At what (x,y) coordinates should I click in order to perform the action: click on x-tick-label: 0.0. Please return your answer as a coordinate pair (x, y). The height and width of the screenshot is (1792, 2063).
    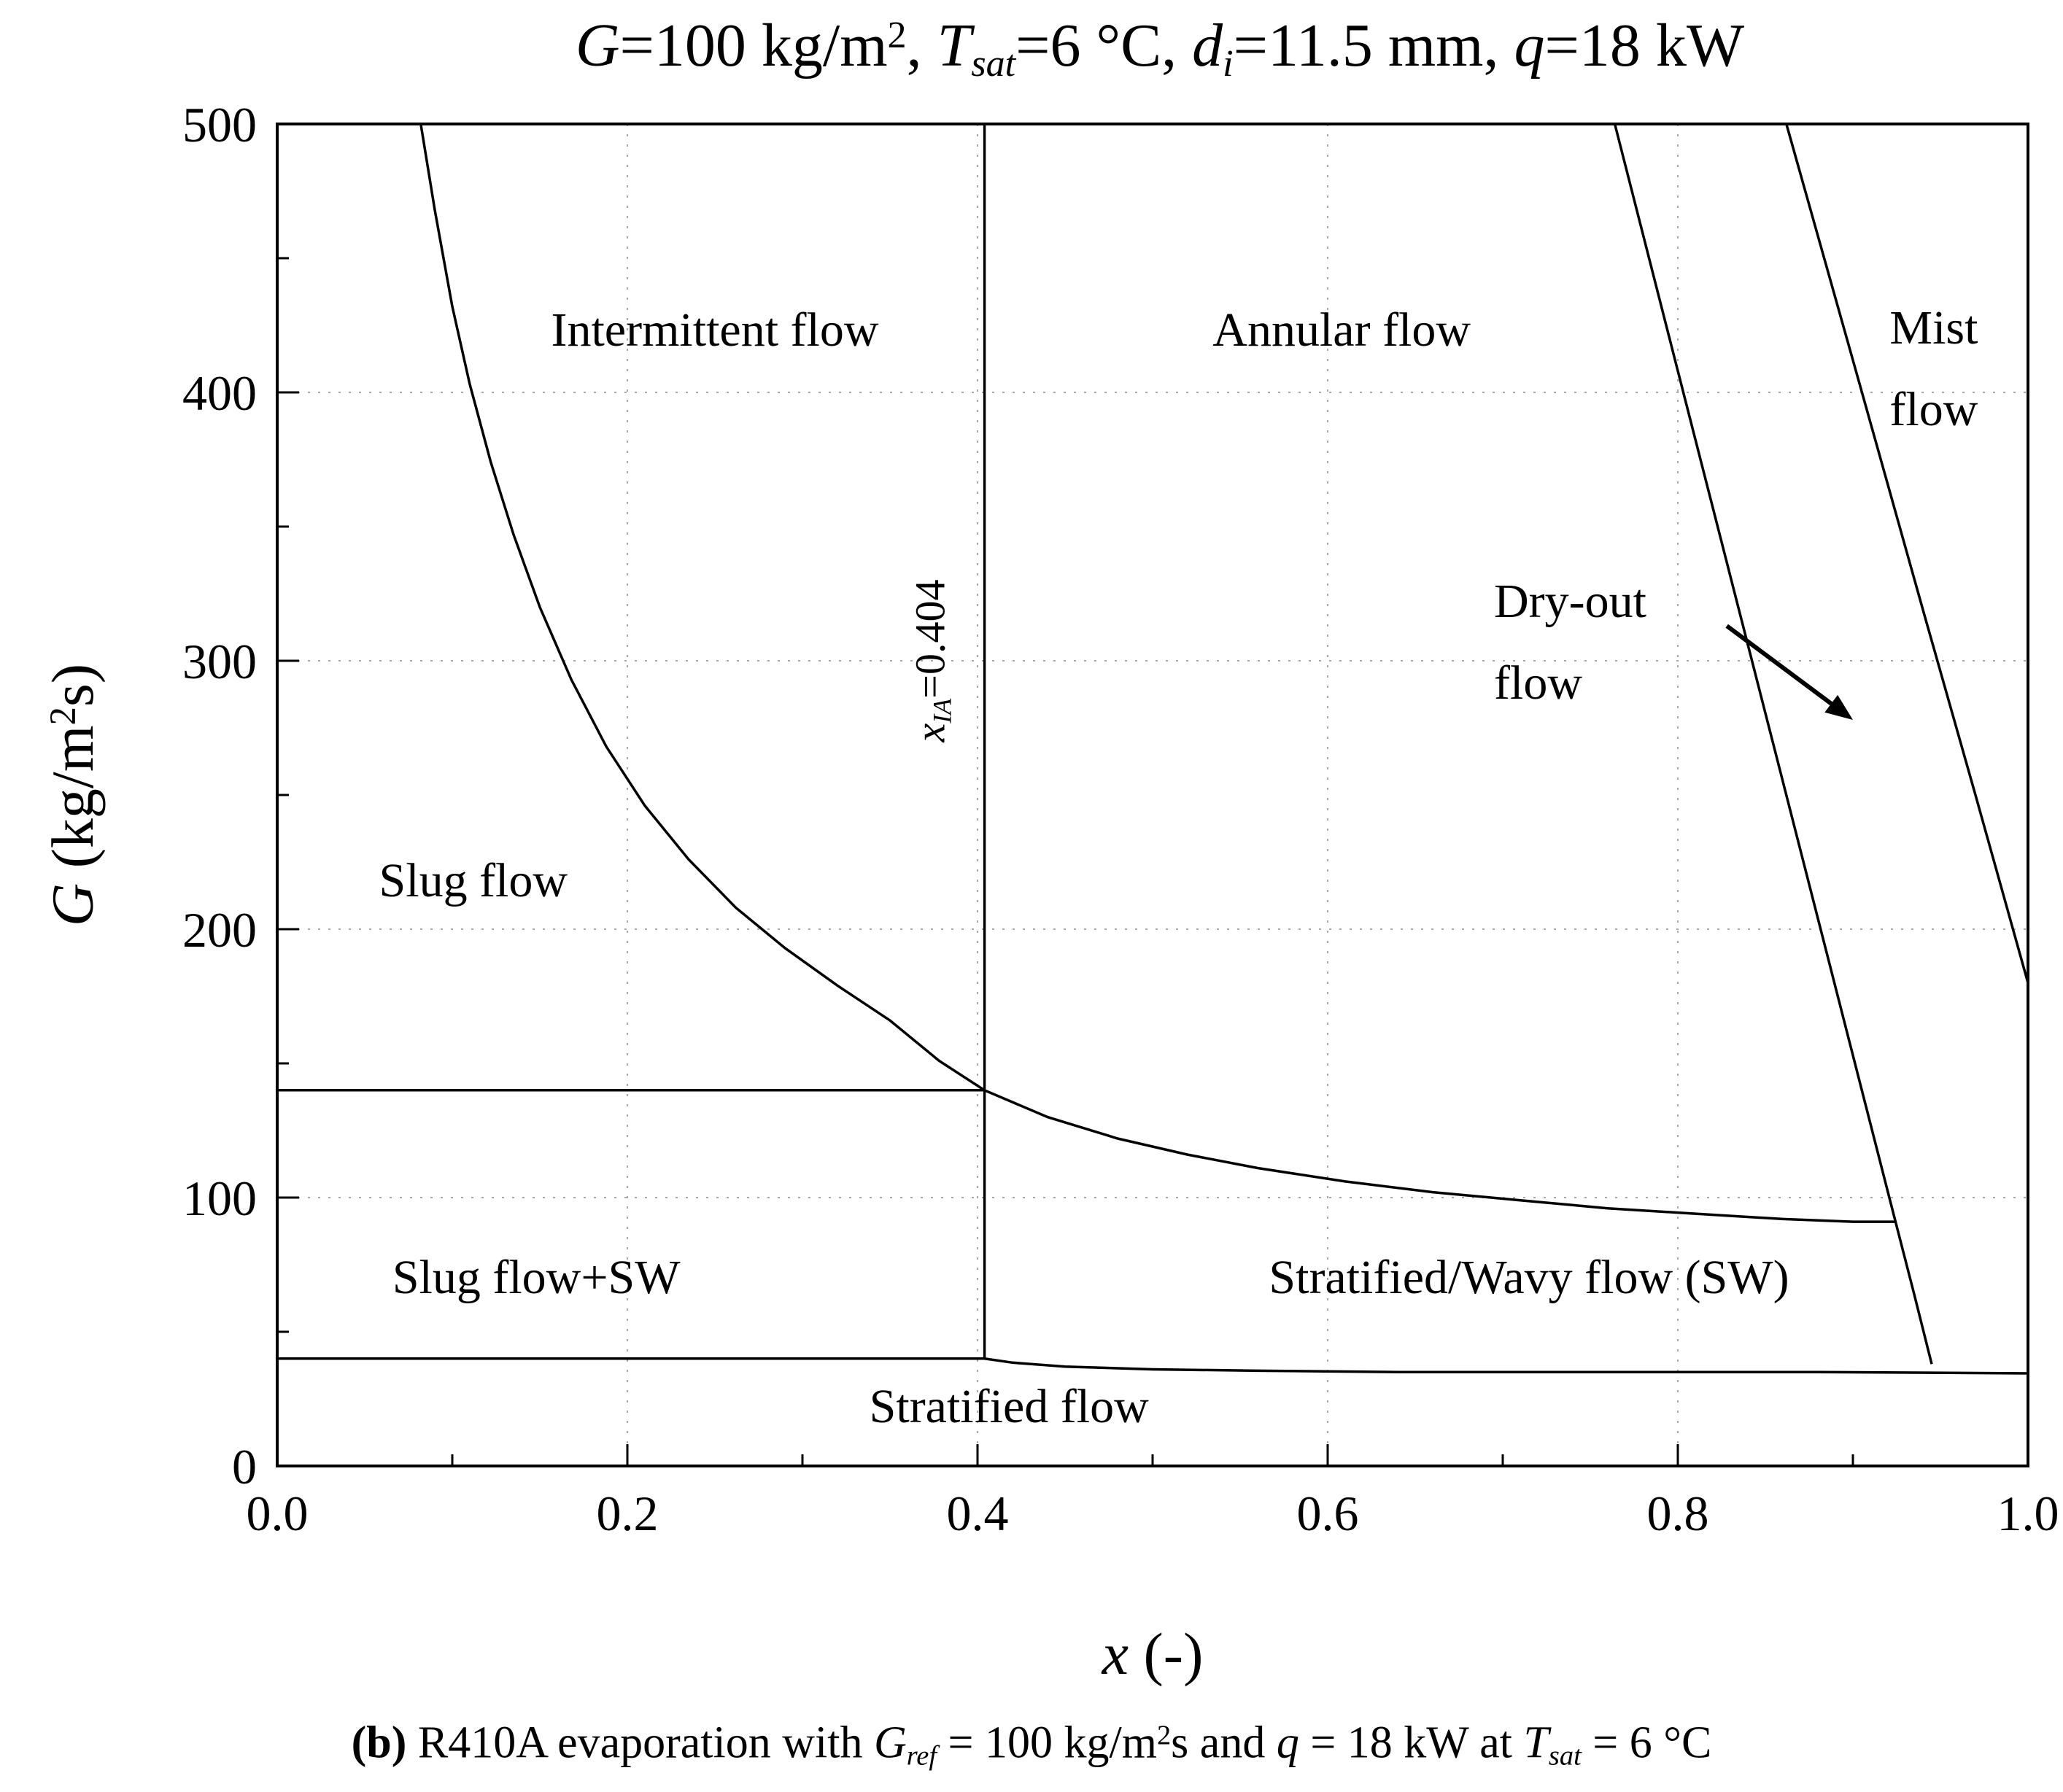
    Looking at the image, I should click on (278, 1513).